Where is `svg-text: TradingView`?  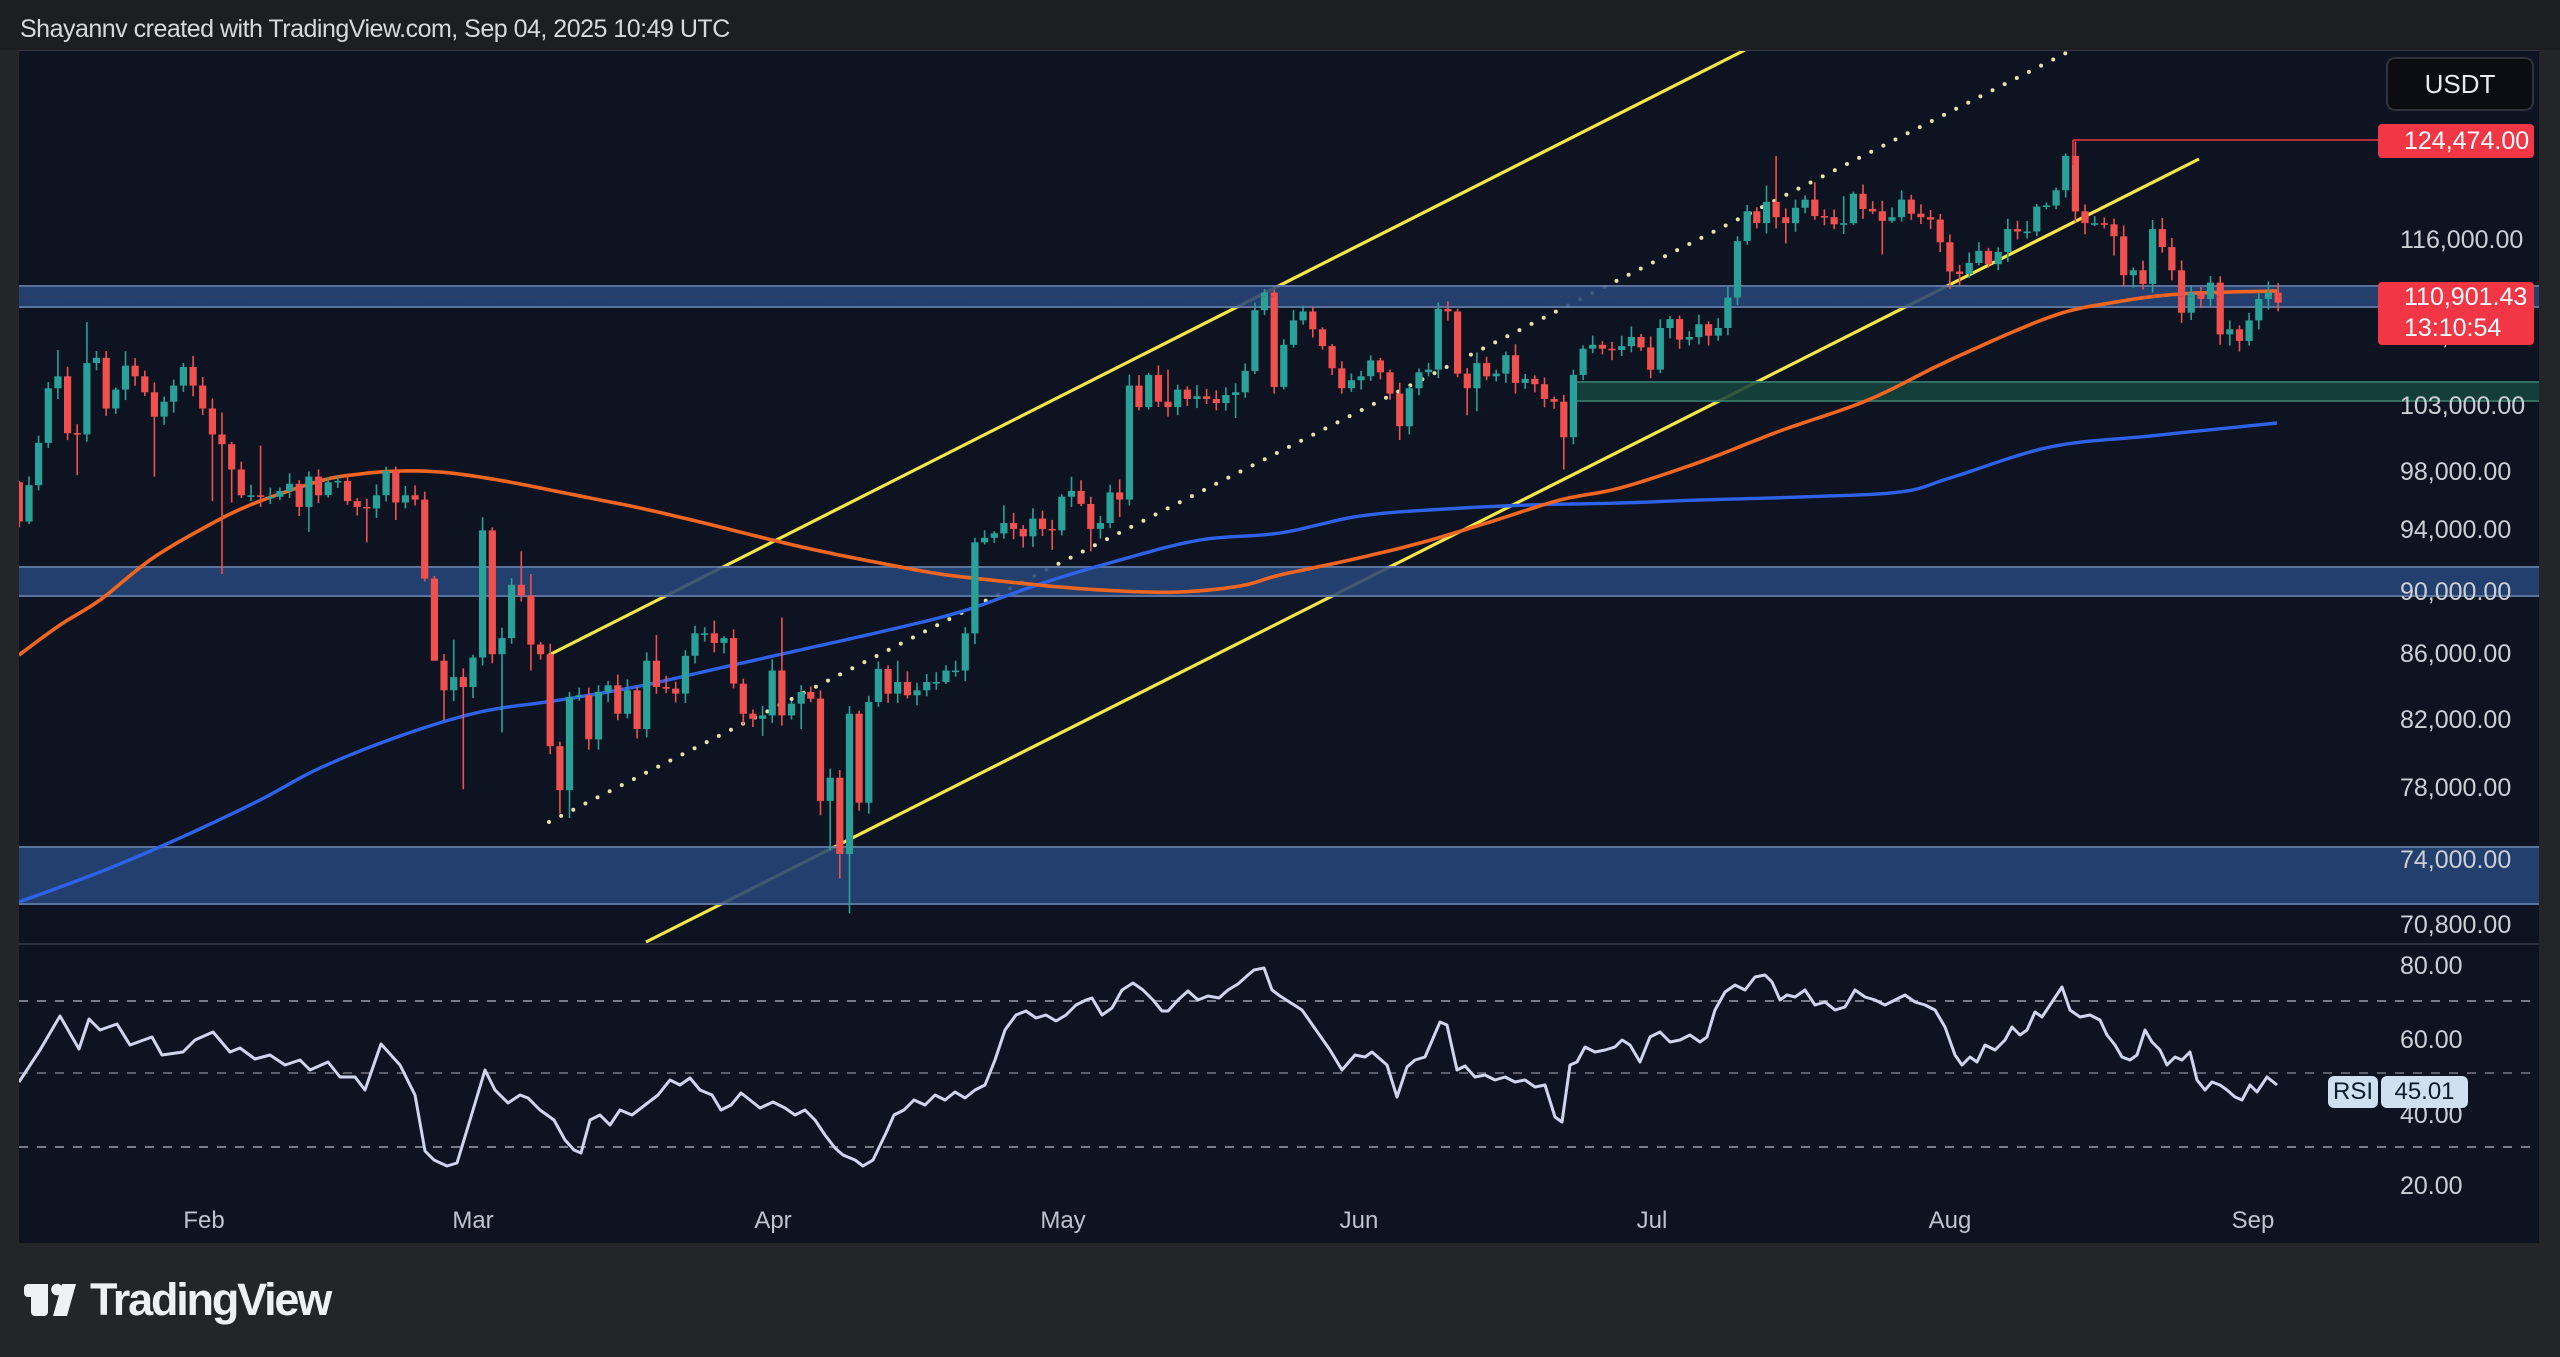 svg-text: TradingView is located at coordinates (211, 1299).